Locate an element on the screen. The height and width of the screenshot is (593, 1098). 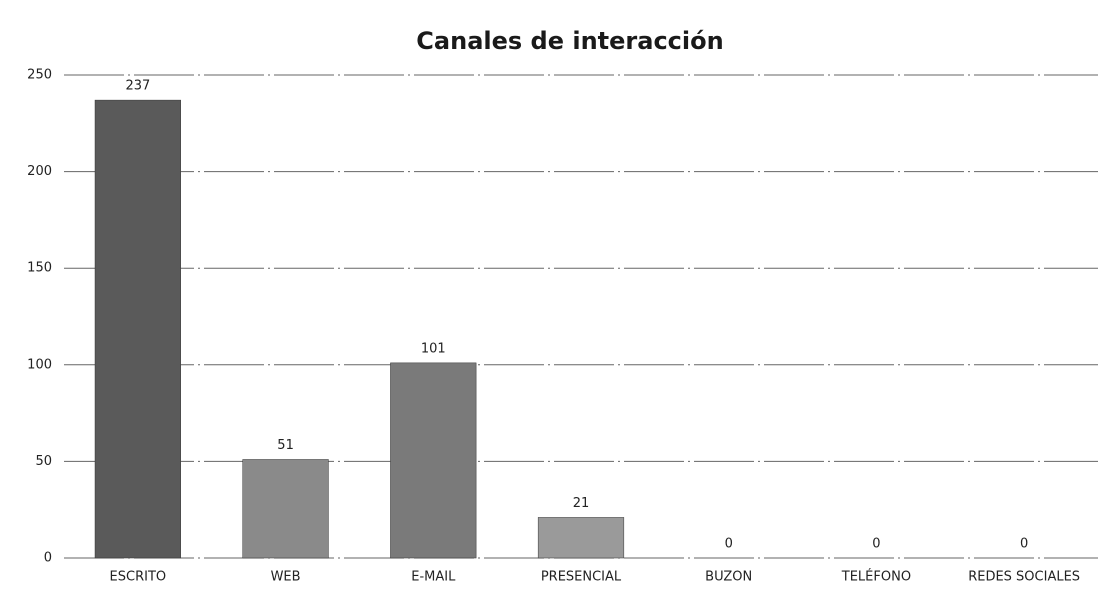
value-label: 51 is located at coordinates (285, 445).